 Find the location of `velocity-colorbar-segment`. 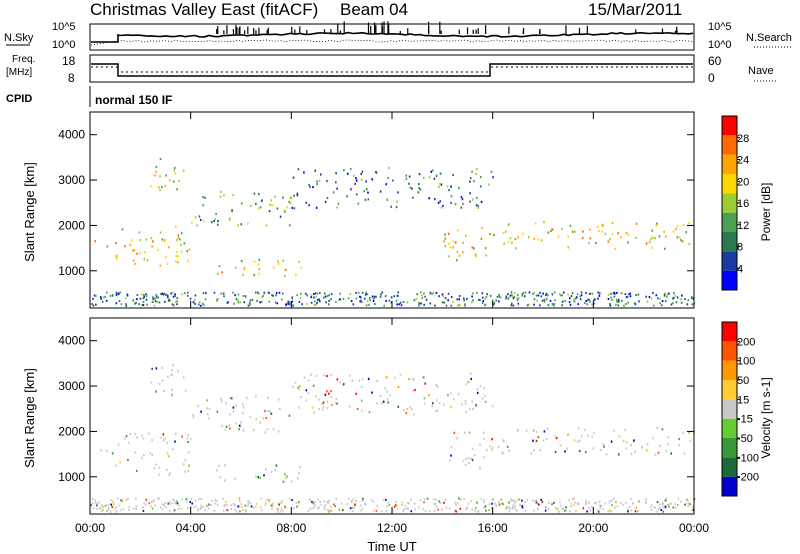

velocity-colorbar-segment is located at coordinates (729, 351).